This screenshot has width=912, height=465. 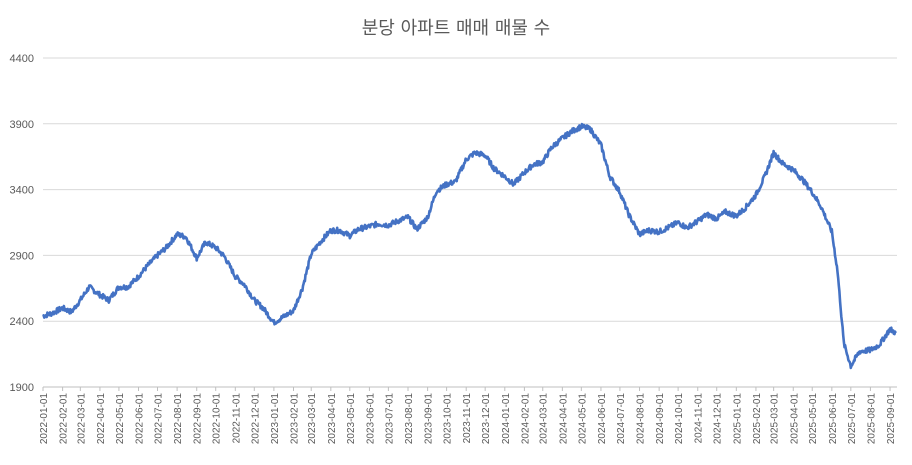 What do you see at coordinates (236, 418) in the screenshot?
I see `x-tick-label: 2022-11-01` at bounding box center [236, 418].